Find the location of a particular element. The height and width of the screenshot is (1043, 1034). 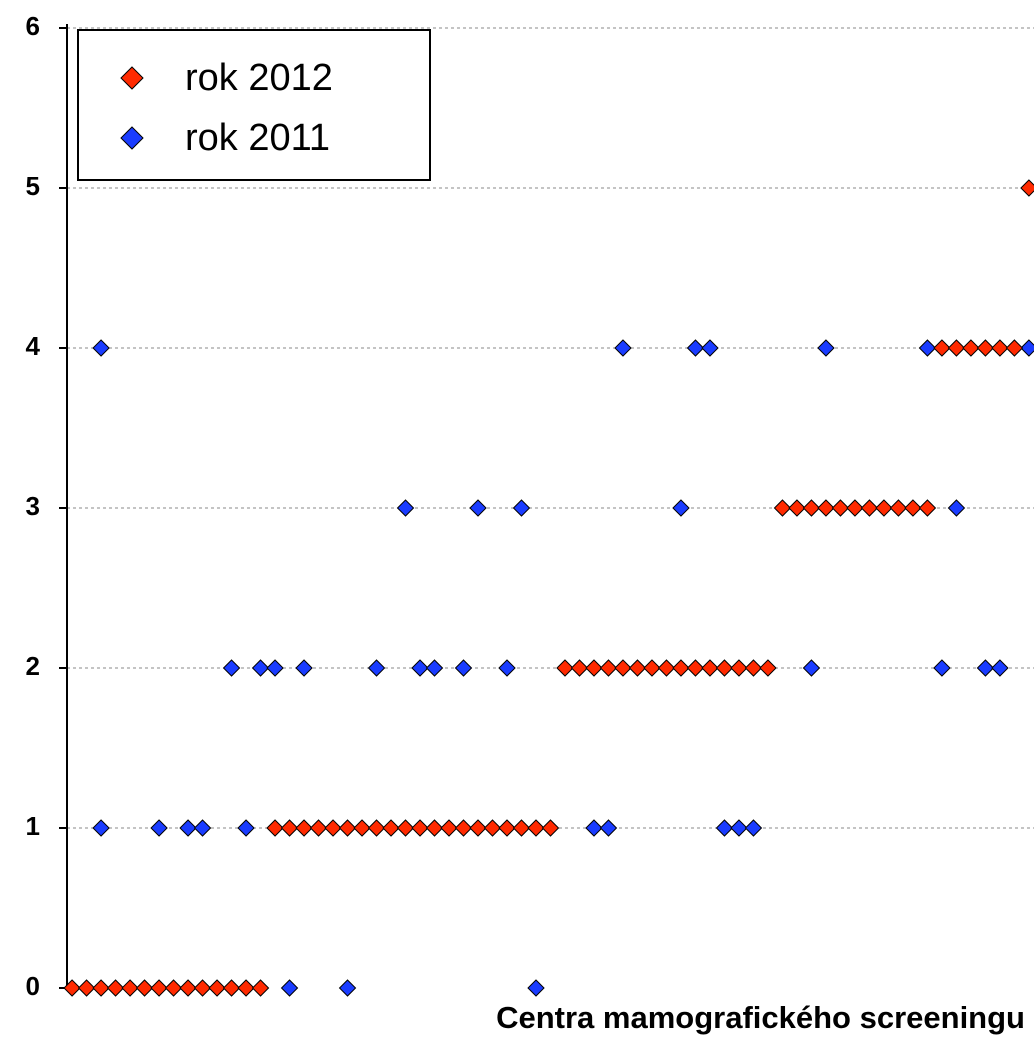

y-tick-label: 2 is located at coordinates (33, 666).